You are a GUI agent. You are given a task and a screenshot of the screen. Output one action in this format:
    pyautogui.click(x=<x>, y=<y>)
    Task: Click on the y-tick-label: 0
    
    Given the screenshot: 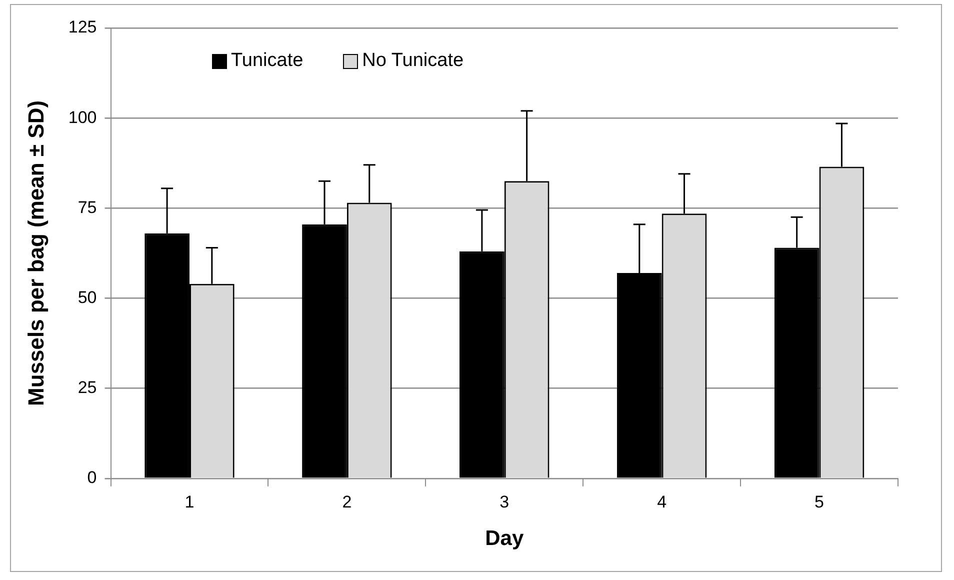 What is the action you would take?
    pyautogui.click(x=92, y=478)
    